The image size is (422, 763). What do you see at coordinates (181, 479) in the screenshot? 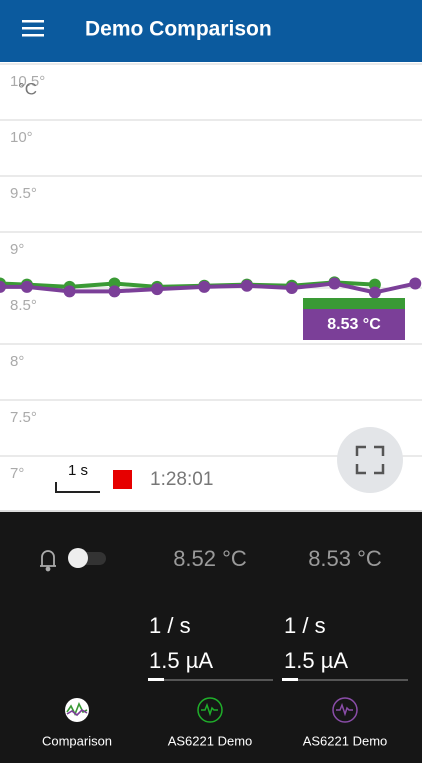
I see `elapsed-time: 1:28:01` at bounding box center [181, 479].